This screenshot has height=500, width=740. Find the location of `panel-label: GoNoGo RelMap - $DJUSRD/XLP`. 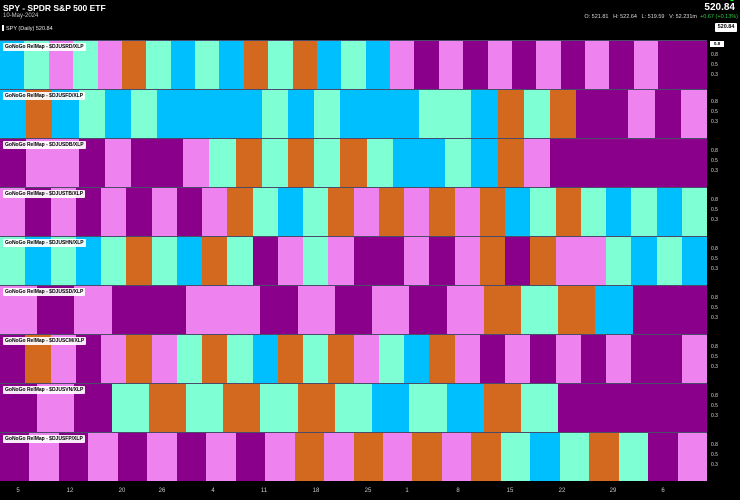

panel-label: GoNoGo RelMap - $DJUSRD/XLP is located at coordinates (44, 47).